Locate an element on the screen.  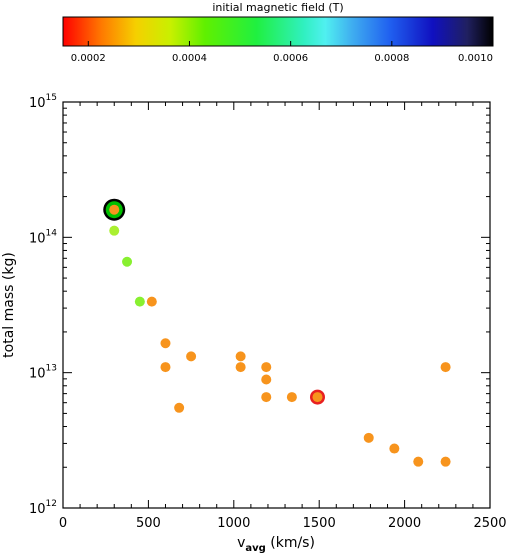
y-tick-exponent: 12 is located at coordinates (51, 504).